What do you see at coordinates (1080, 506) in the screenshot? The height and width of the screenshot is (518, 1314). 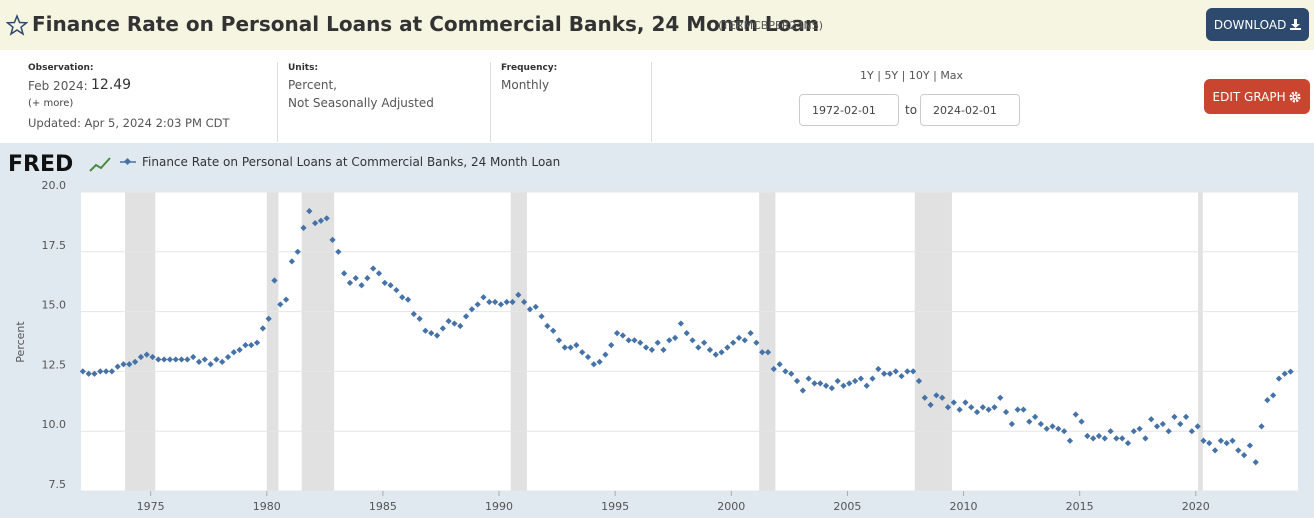 I see `x-tick-label: 2015` at bounding box center [1080, 506].